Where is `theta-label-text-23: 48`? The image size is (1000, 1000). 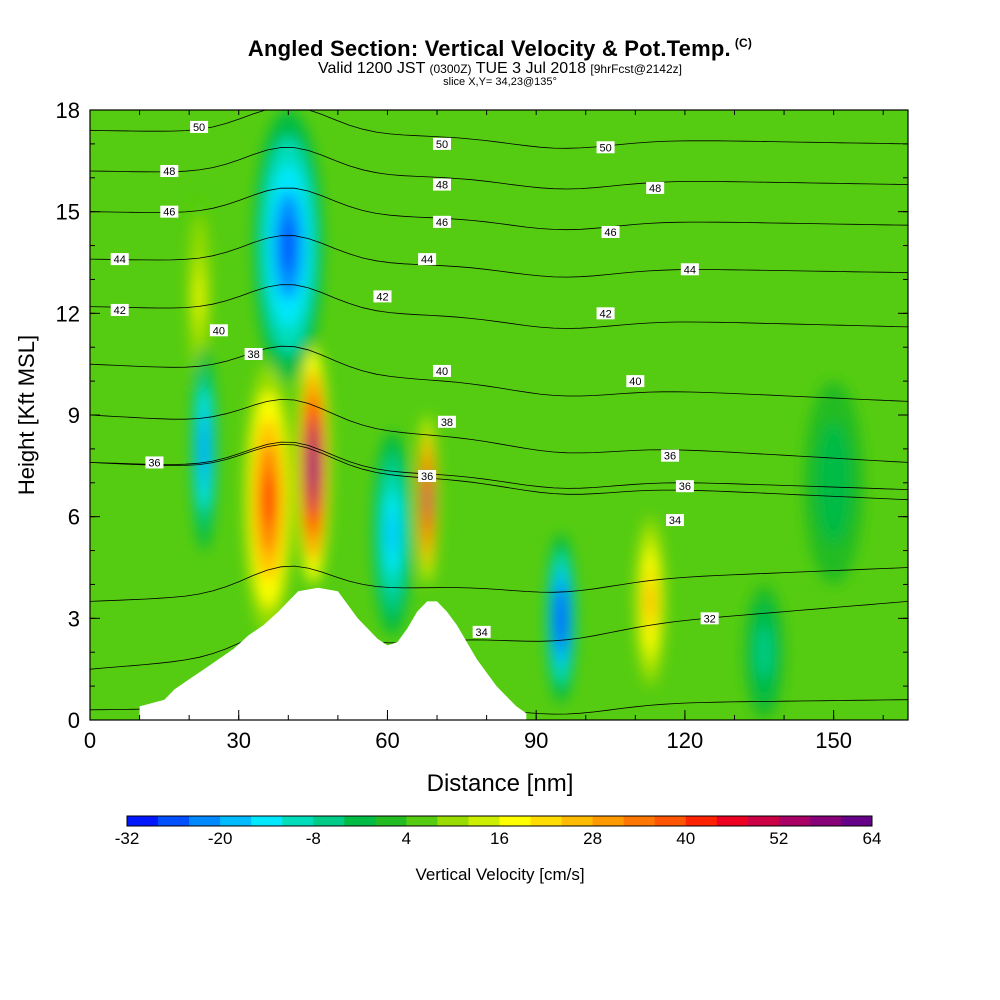
theta-label-text-23: 48 is located at coordinates (655, 189).